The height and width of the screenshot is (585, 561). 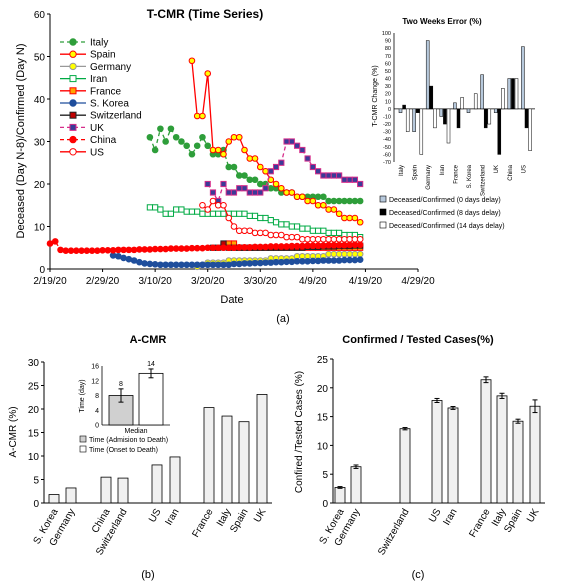 I want to click on inset-category-label: Germany, so click(x=429, y=177).